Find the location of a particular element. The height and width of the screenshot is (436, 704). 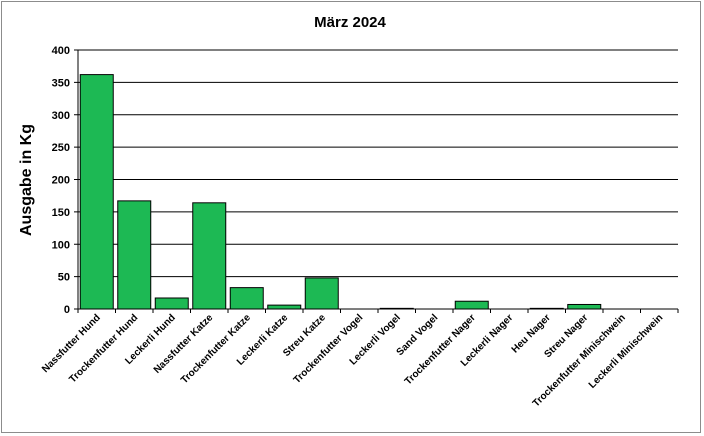

y-axis-label: Ausgabe in Kg is located at coordinates (26, 180).